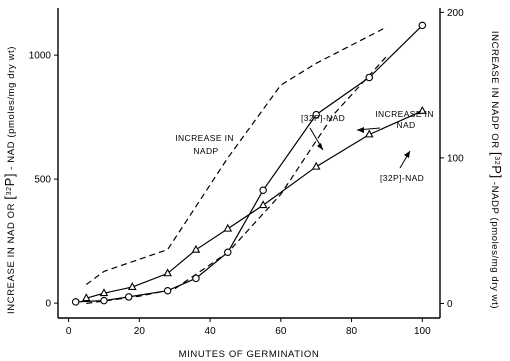  I want to click on annotation-upper-p32-nad: [32P]-NAD, so click(323, 118).